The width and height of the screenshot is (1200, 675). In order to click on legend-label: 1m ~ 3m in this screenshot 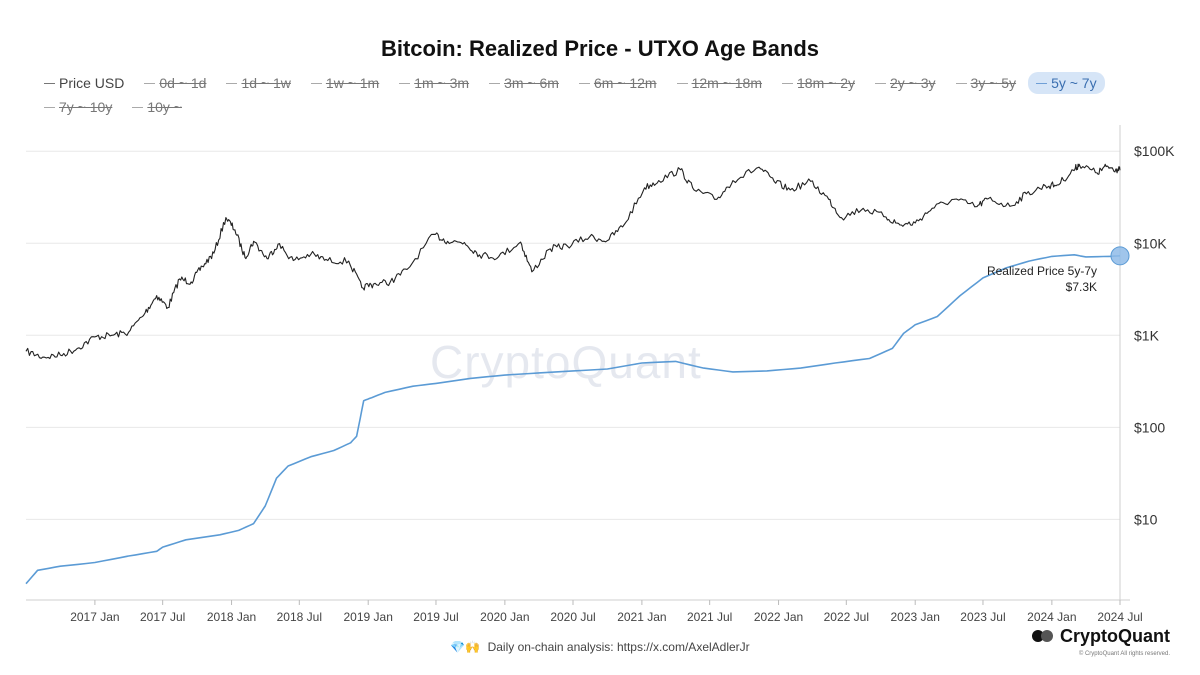, I will do `click(442, 83)`.